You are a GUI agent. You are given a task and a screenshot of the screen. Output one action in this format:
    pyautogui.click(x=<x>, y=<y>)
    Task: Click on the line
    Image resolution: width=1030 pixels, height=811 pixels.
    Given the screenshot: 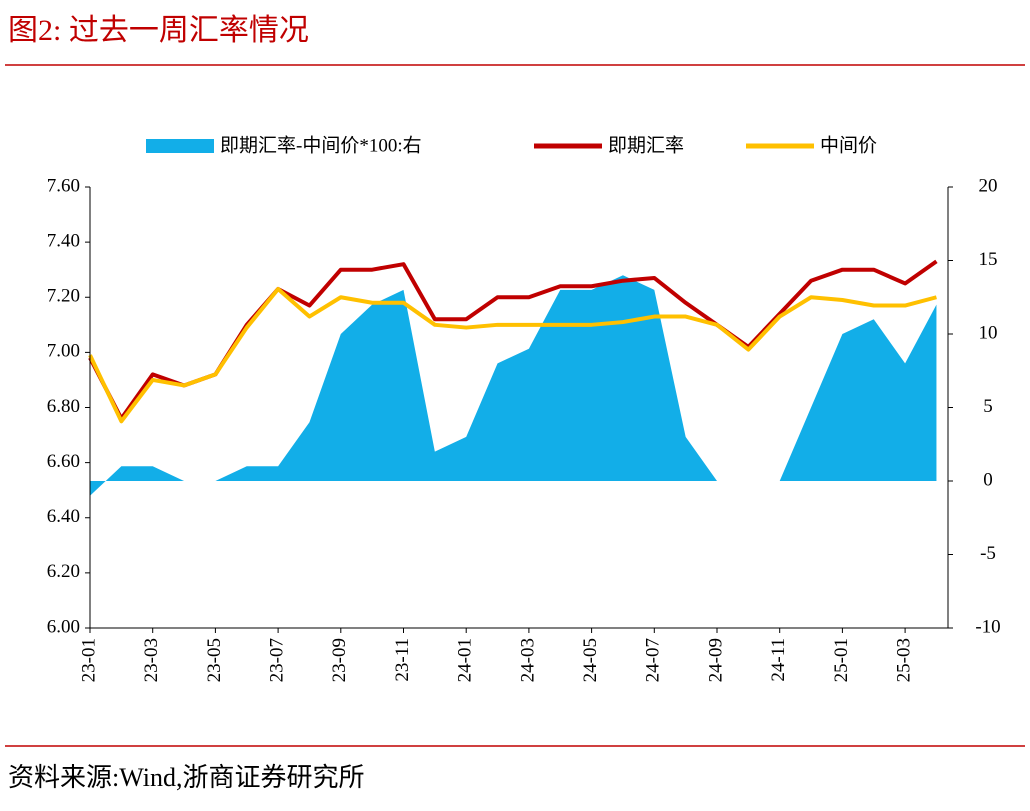 What is the action you would take?
    pyautogui.click(x=512, y=355)
    